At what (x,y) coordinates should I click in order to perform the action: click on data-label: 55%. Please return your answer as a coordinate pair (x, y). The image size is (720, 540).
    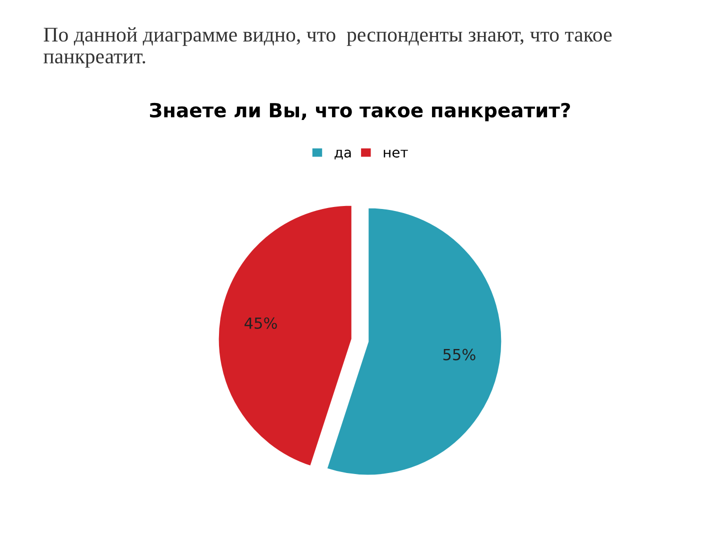
    Looking at the image, I should click on (459, 354).